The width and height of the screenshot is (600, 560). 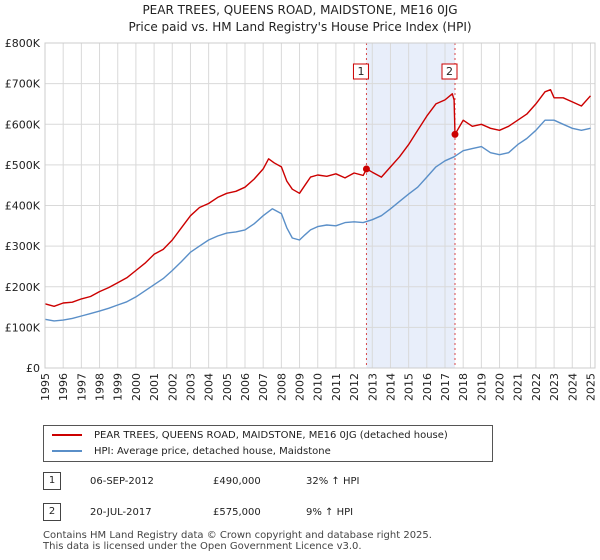 I want to click on y-tick-label: £400K, so click(x=23, y=206).